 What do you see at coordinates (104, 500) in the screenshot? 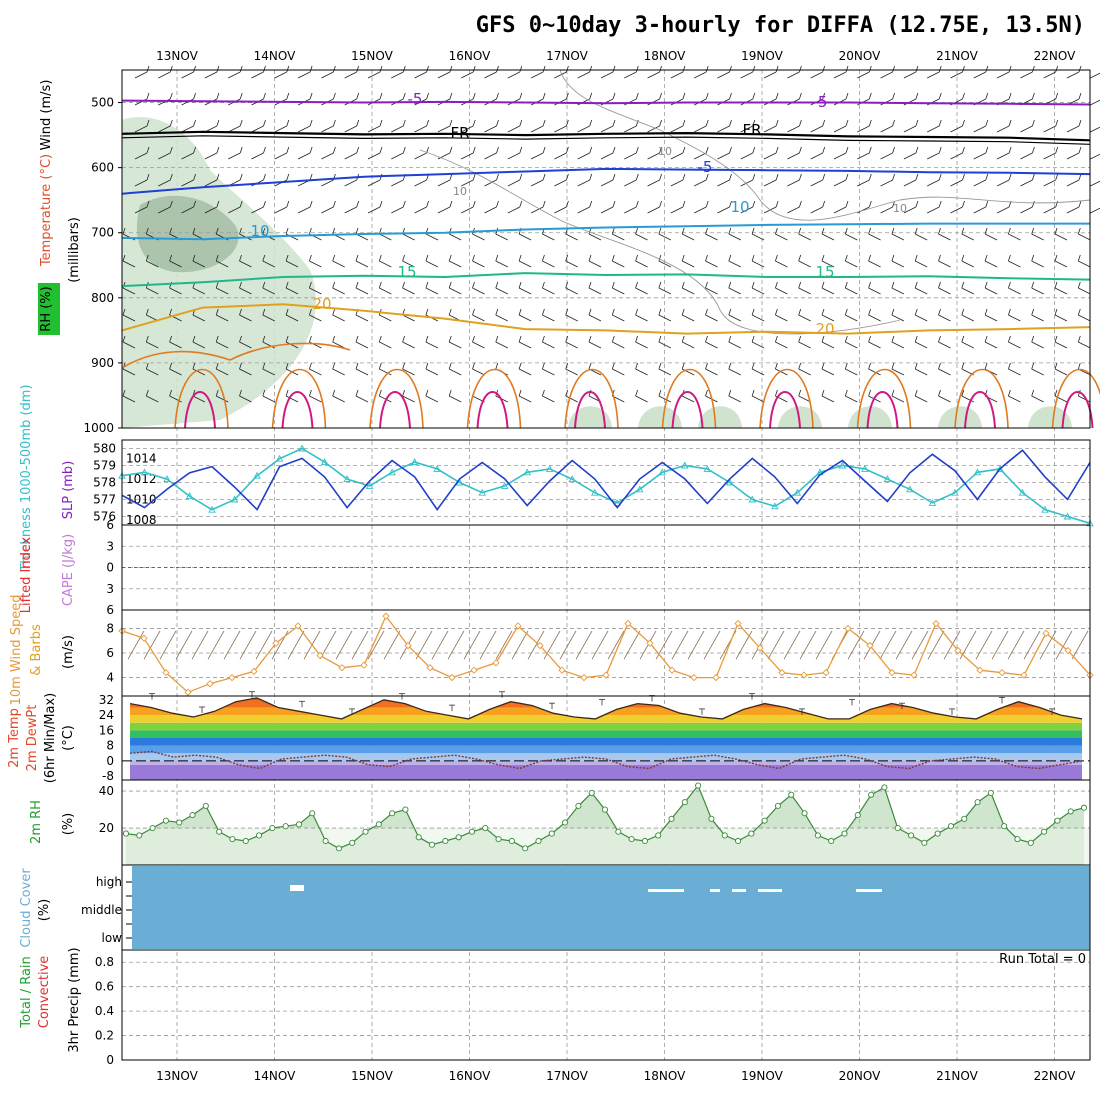
I see `thickness-tick: 577` at bounding box center [104, 500].